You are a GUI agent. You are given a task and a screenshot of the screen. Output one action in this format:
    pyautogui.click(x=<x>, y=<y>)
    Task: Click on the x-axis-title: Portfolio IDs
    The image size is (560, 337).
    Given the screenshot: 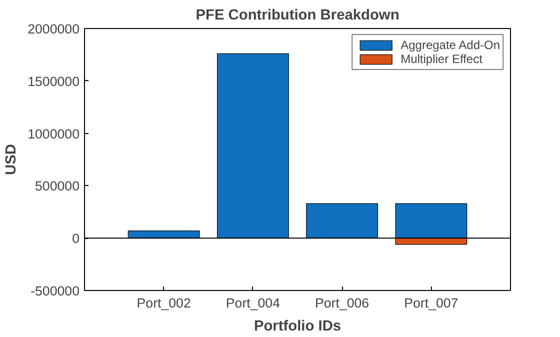 What is the action you would take?
    pyautogui.click(x=298, y=326)
    